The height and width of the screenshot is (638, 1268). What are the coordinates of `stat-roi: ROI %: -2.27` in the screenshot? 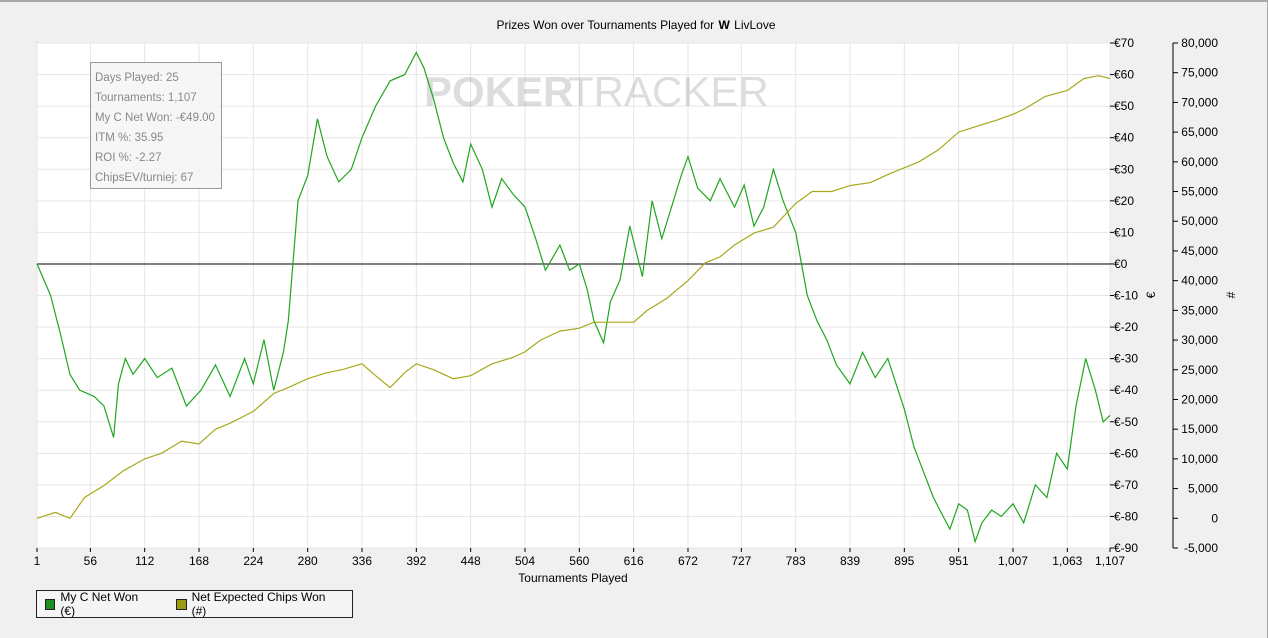 It's located at (128, 158).